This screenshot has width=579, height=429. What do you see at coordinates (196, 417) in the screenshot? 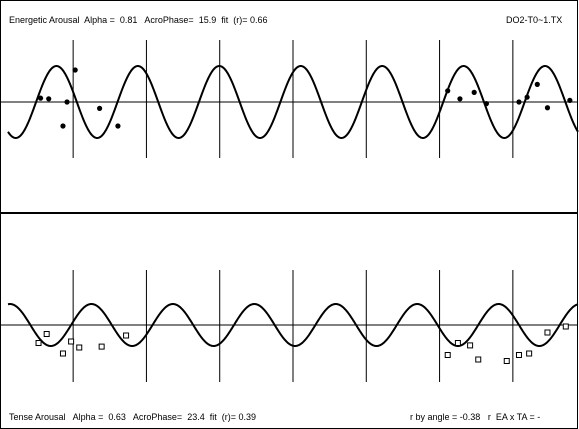
I see `bottom-acrophase-value: 23.4` at bounding box center [196, 417].